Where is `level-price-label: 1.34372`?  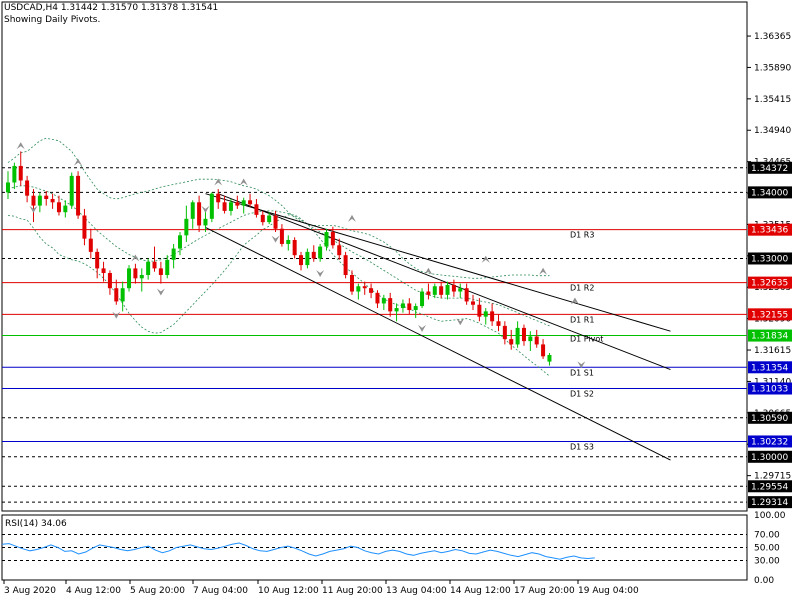
level-price-label: 1.34372 is located at coordinates (769, 169).